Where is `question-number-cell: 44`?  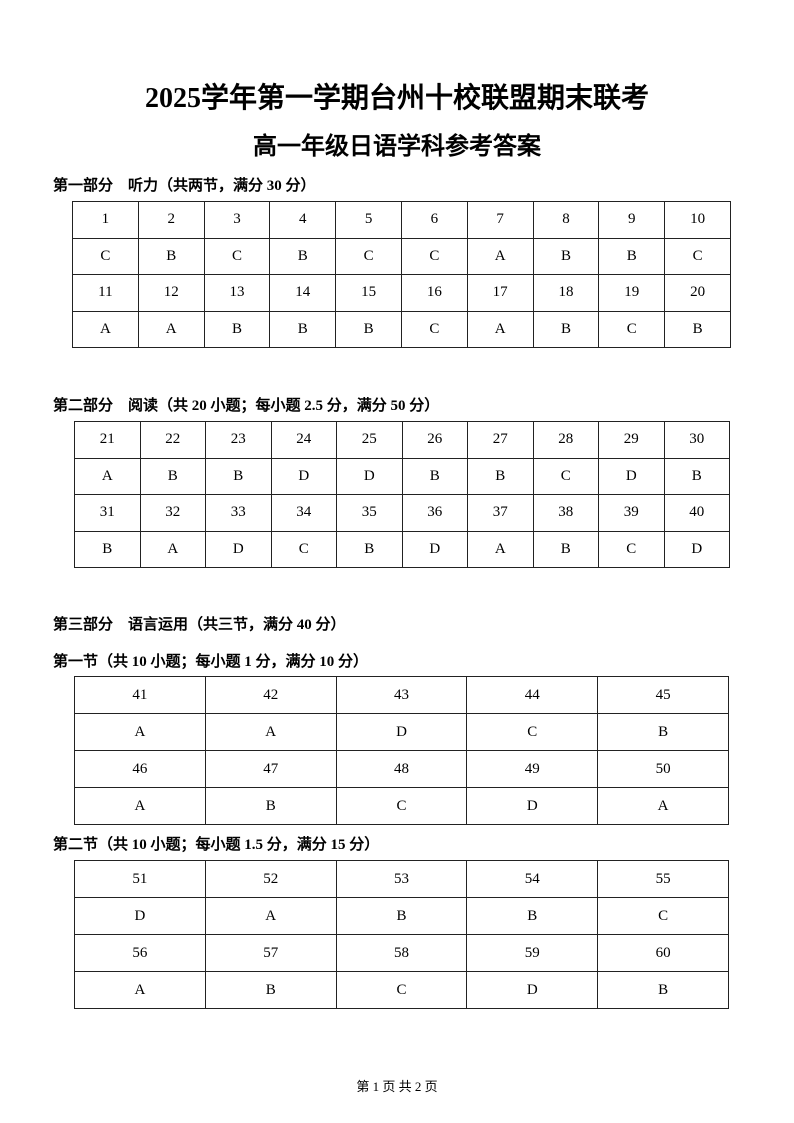 question-number-cell: 44 is located at coordinates (532, 695).